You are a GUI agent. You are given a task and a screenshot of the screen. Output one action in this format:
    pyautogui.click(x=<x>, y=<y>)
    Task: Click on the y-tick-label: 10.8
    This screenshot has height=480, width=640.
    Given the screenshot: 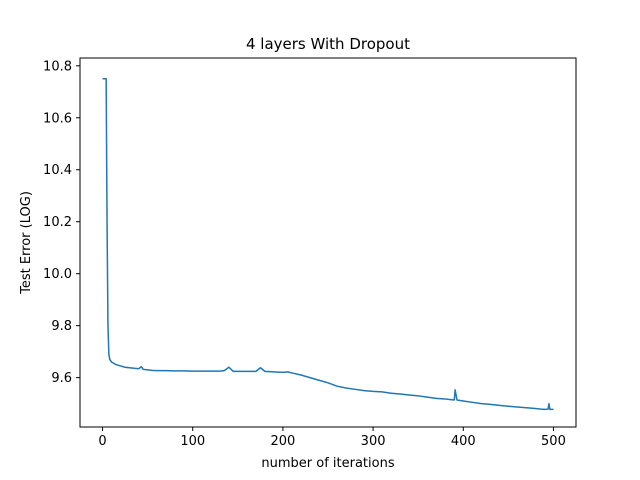 What is the action you would take?
    pyautogui.click(x=57, y=66)
    